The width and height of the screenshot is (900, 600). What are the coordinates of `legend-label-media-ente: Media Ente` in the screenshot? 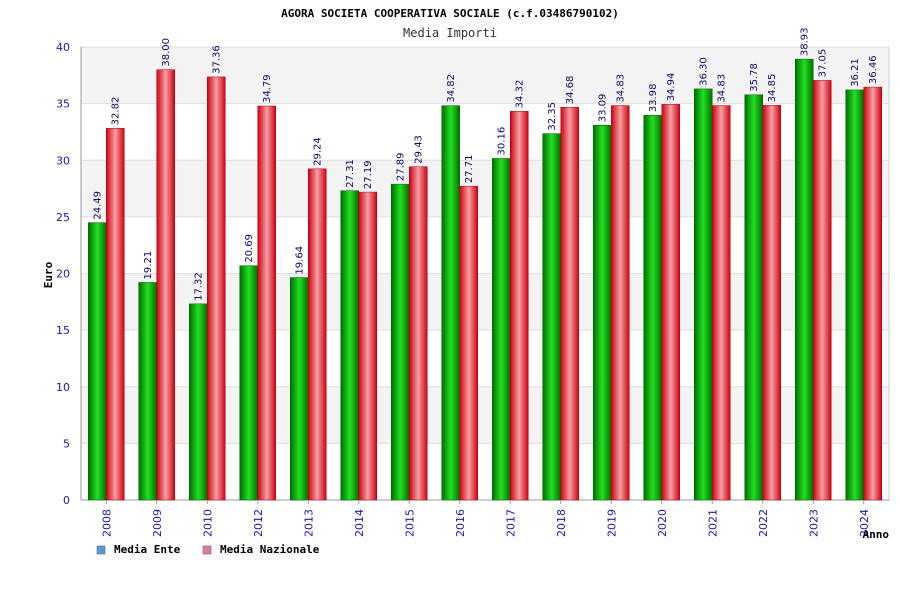 It's located at (147, 549).